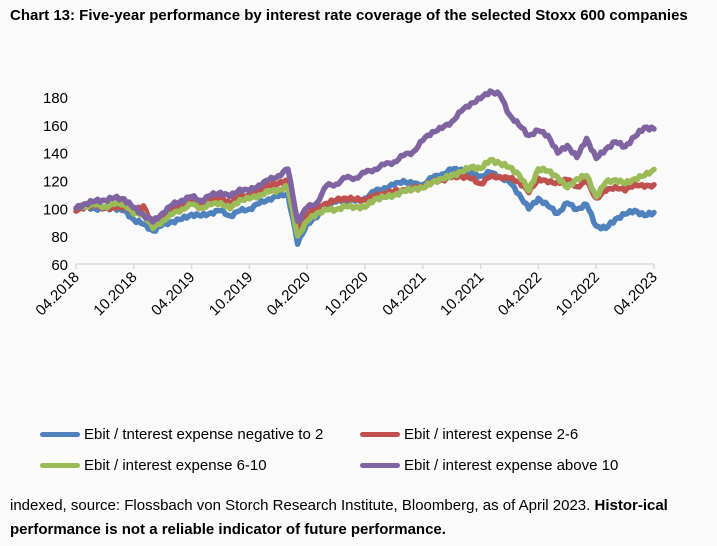 The height and width of the screenshot is (546, 717). I want to click on x-tick-label: 04.2022, so click(520, 294).